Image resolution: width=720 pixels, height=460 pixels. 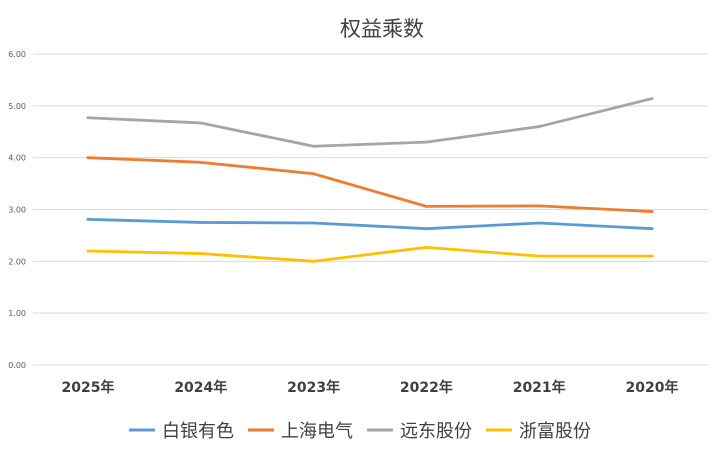 What do you see at coordinates (426, 387) in the screenshot?
I see `x-tick-label: 2022年` at bounding box center [426, 387].